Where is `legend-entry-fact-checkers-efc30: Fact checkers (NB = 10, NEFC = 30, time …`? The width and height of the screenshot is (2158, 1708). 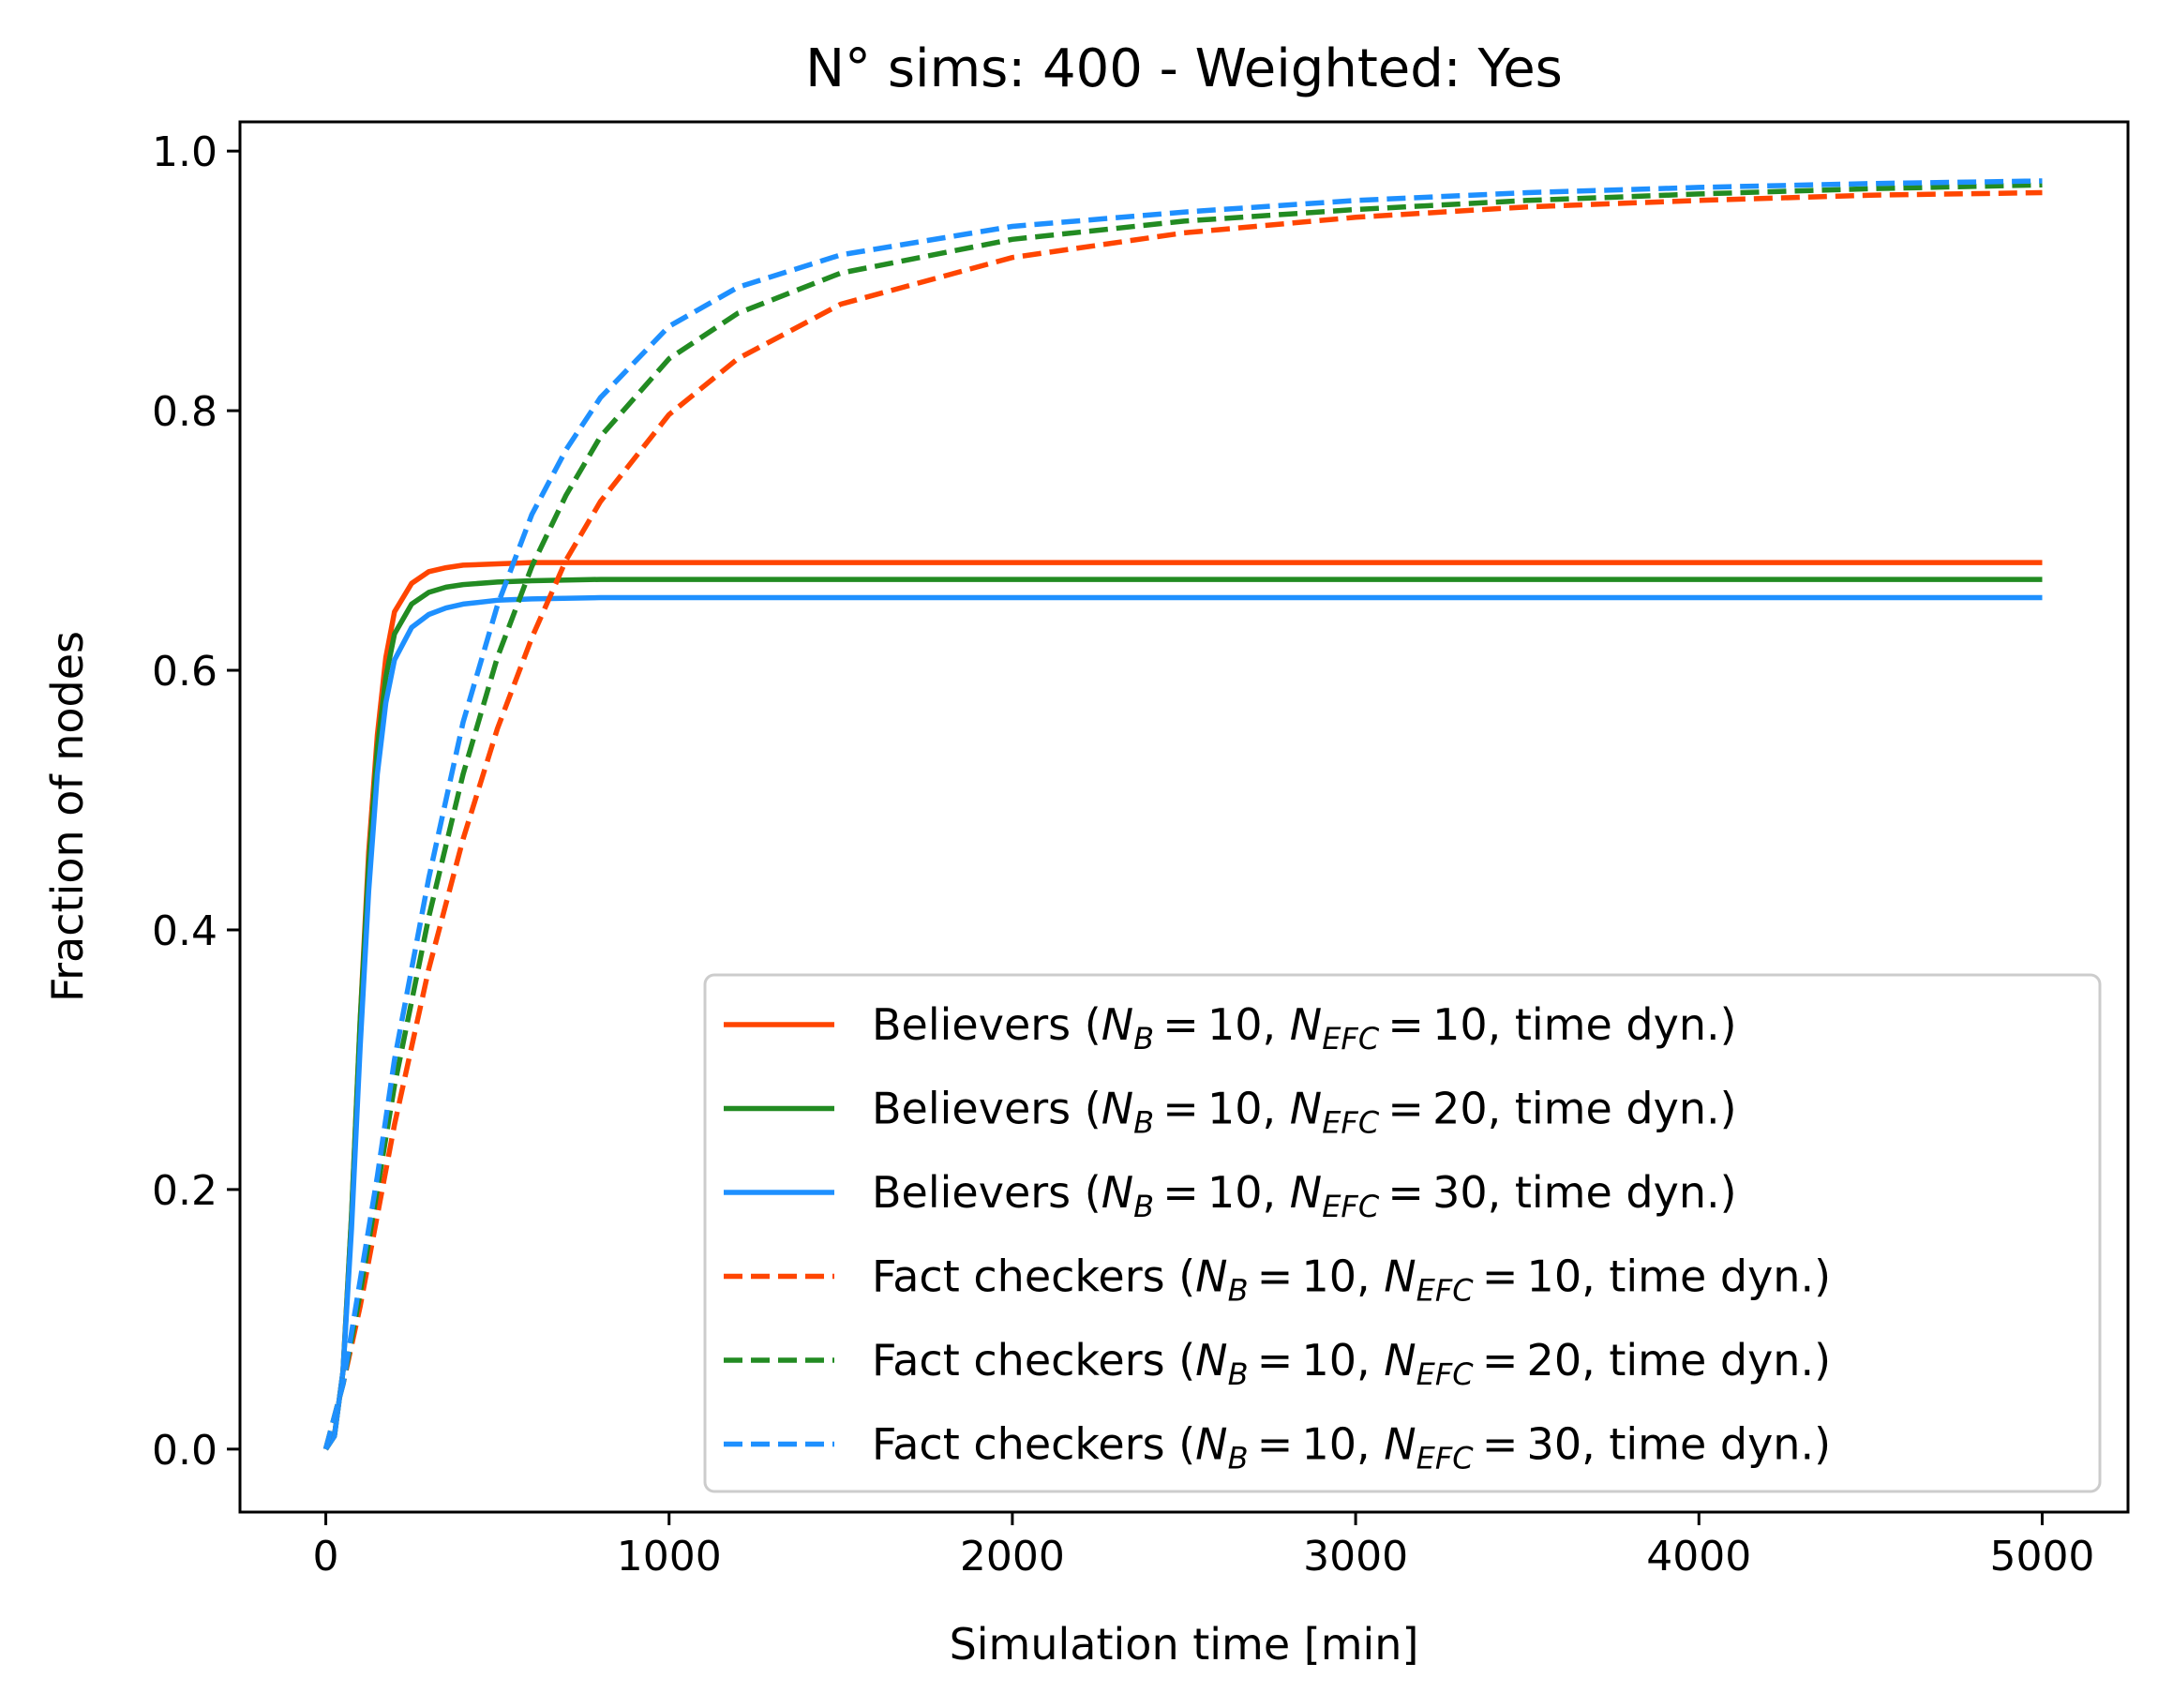 legend-entry-fact-checkers-efc30: Fact checkers (NB = 10, NEFC = 30, time … is located at coordinates (1277, 1447).